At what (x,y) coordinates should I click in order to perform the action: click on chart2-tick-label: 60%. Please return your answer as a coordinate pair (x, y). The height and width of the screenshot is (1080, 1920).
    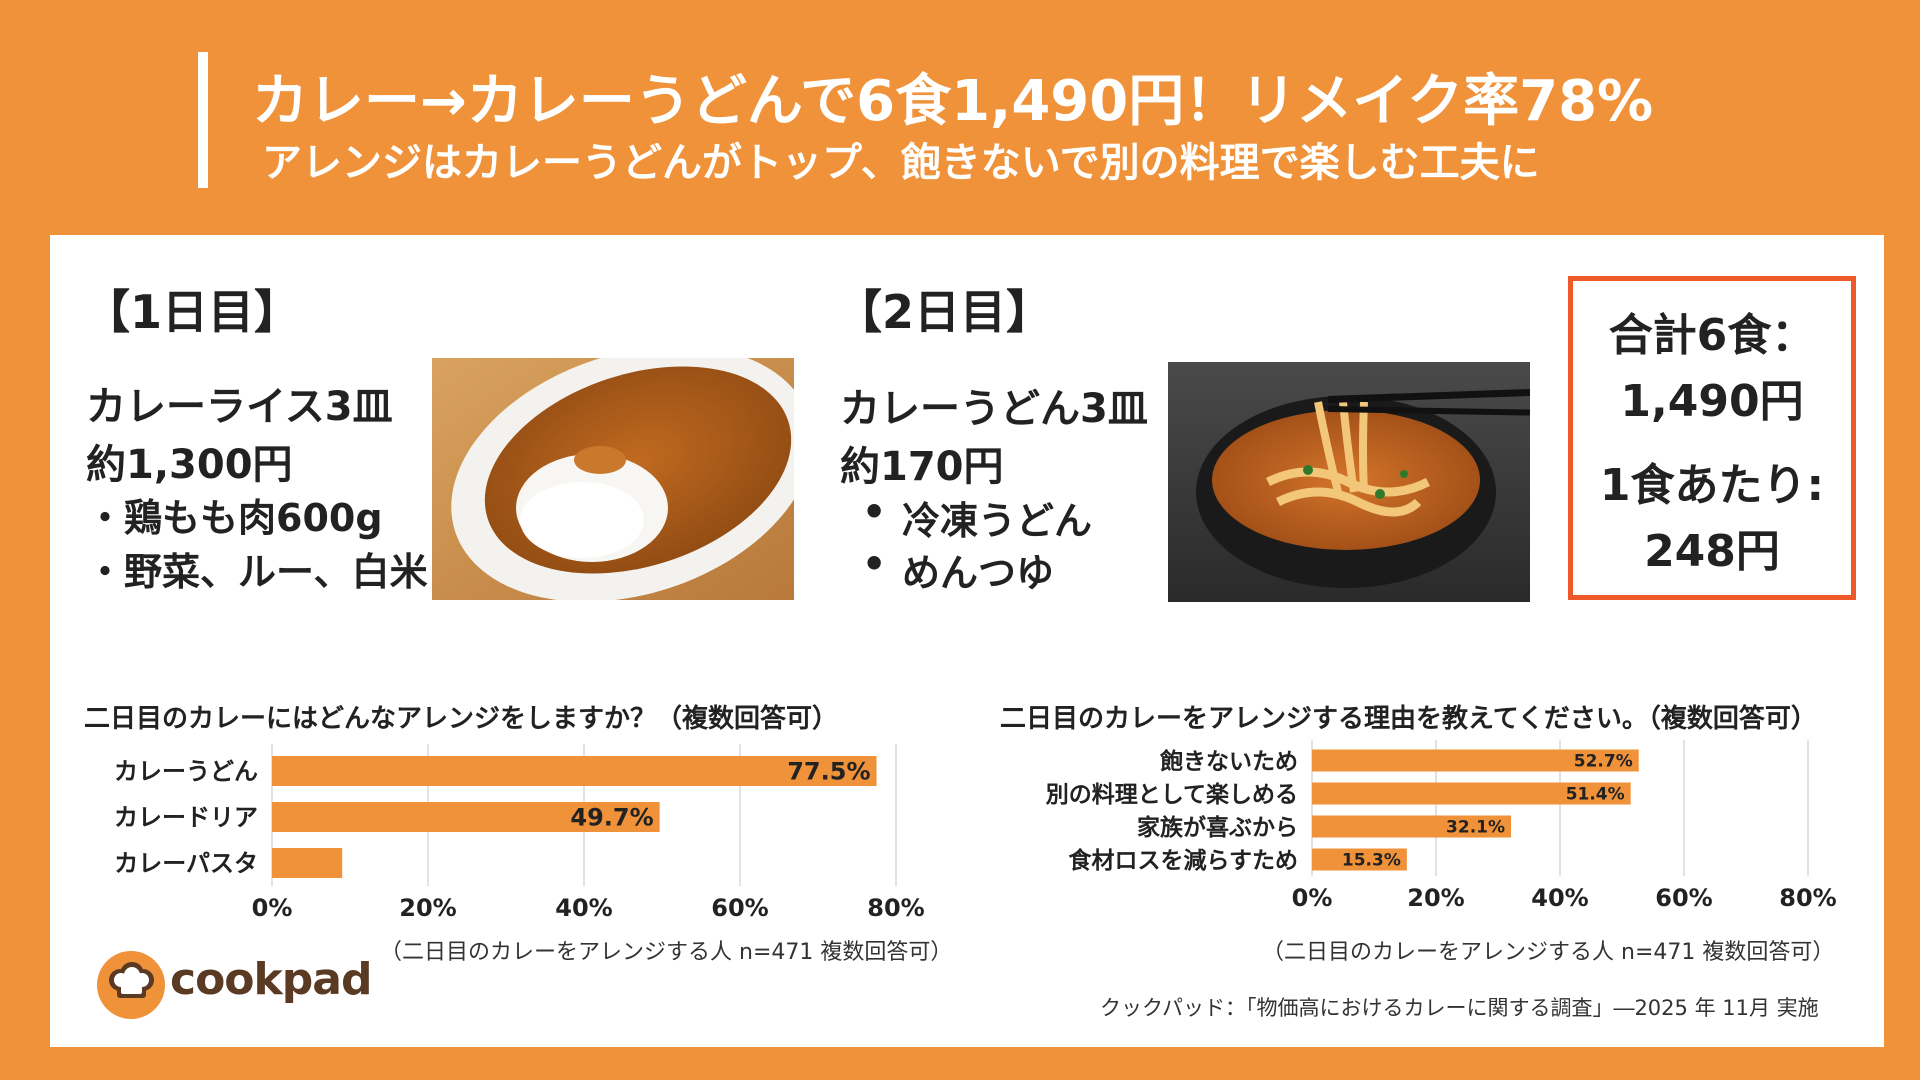
    Looking at the image, I should click on (1683, 898).